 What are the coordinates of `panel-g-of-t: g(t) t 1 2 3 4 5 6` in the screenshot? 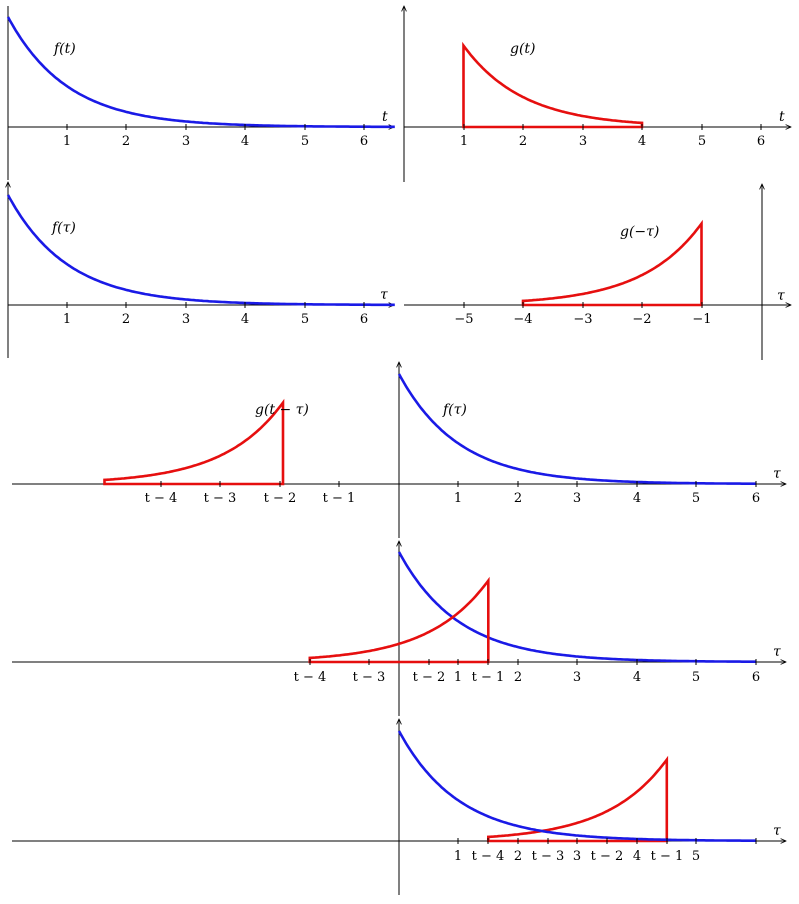 It's located at (597, 94).